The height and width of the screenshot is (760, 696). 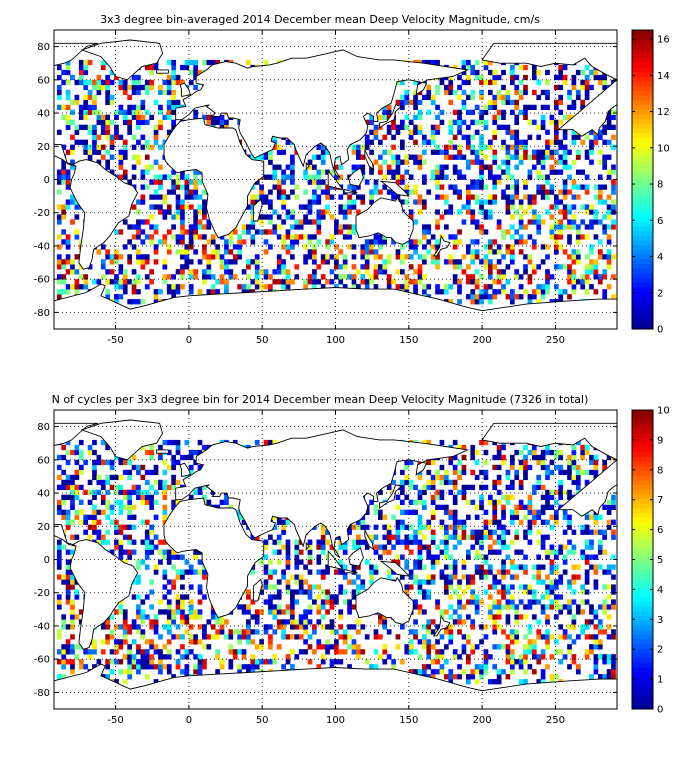 What do you see at coordinates (650, 561) in the screenshot?
I see `colorbar: 0 1 2 3 4 5 6 7 8 9 10` at bounding box center [650, 561].